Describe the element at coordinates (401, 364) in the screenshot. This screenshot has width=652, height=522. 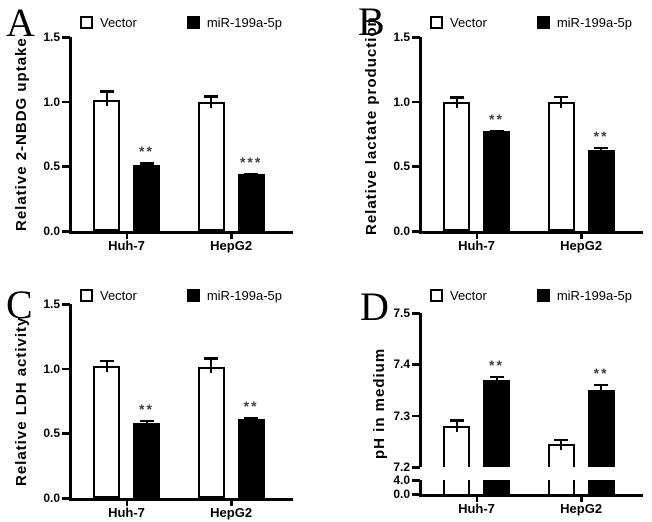
I see `y-tick-label: 7.4` at that location.